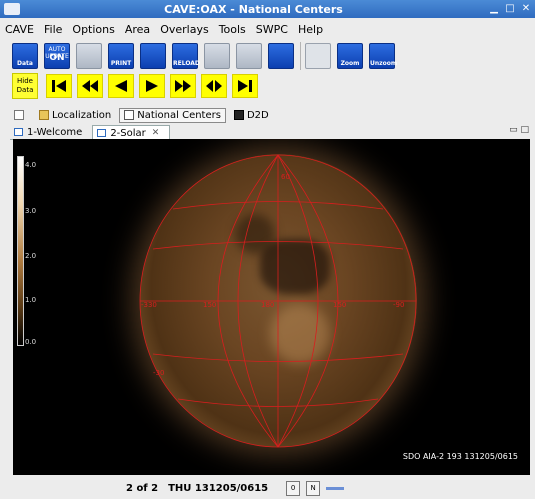 Image resolution: width=535 pixels, height=499 pixels. Describe the element at coordinates (513, 130) in the screenshot. I see `minimize-view-icon: ▭` at that location.